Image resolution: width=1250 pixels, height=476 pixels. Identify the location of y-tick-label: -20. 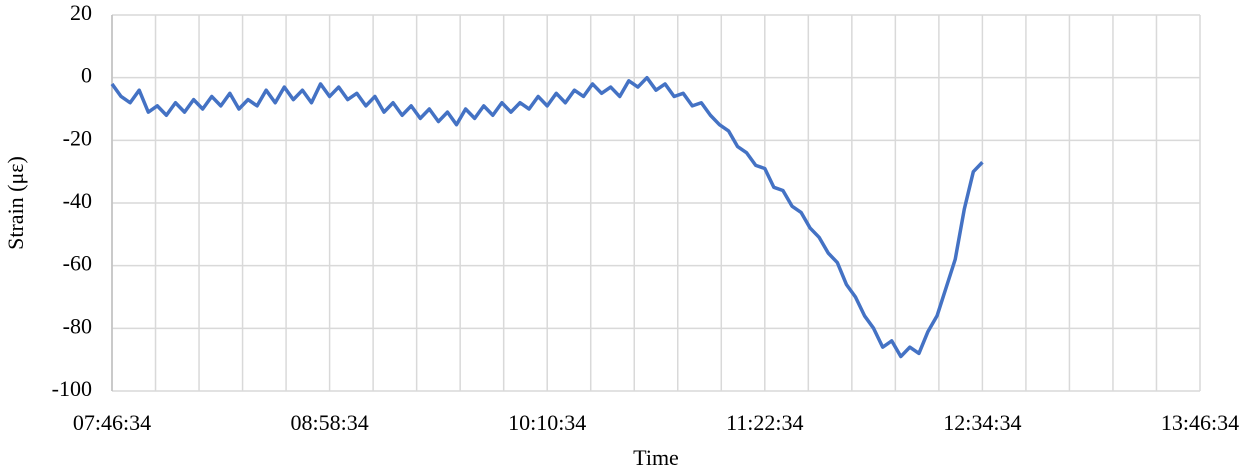
(77, 137).